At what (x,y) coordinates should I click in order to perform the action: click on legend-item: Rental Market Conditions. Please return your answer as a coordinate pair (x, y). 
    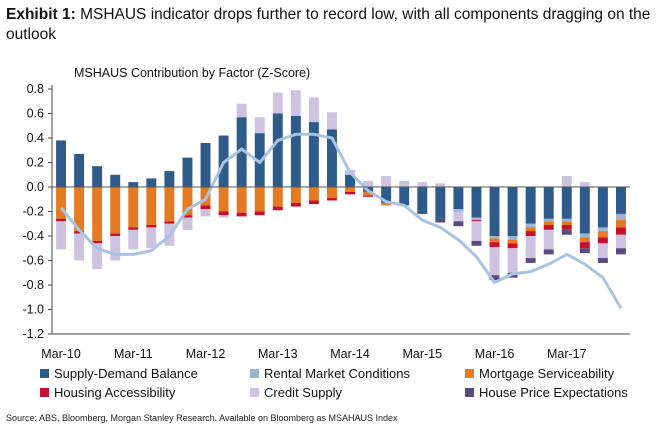
    Looking at the image, I should click on (330, 373).